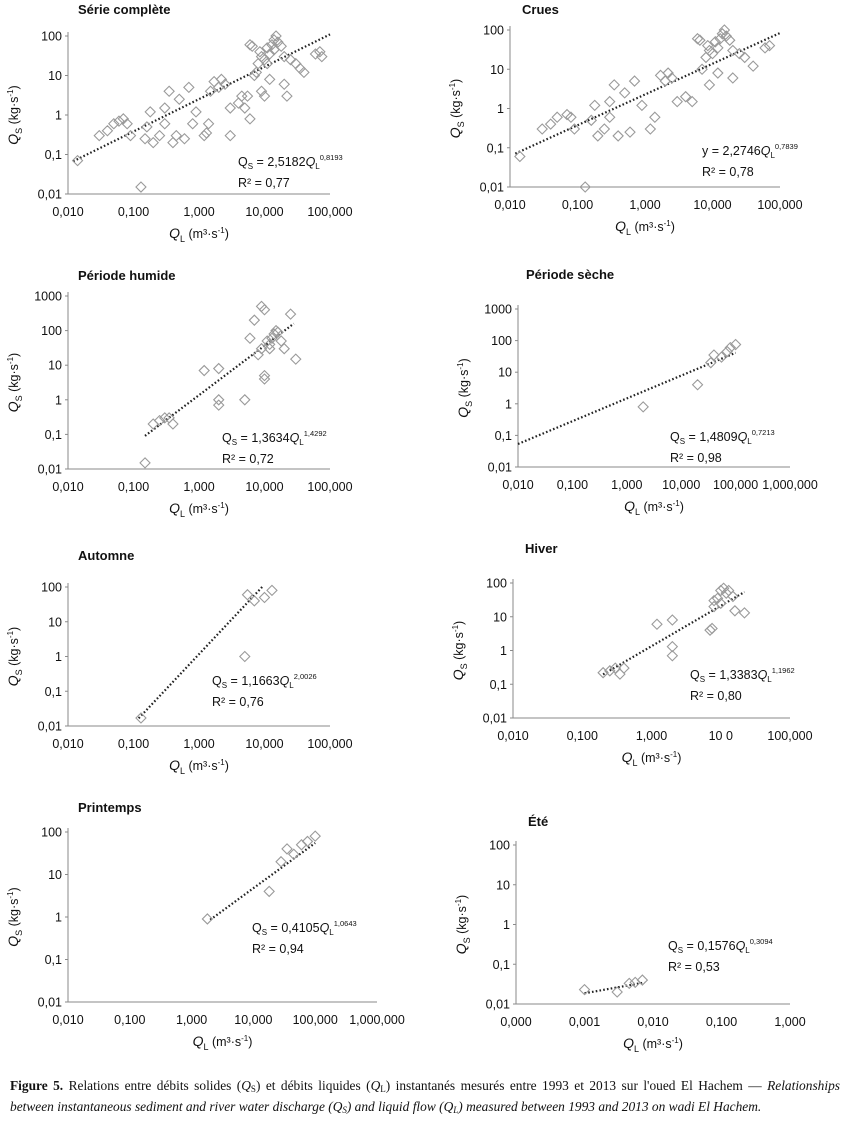  I want to click on chart-title: Crues, so click(540, 9).